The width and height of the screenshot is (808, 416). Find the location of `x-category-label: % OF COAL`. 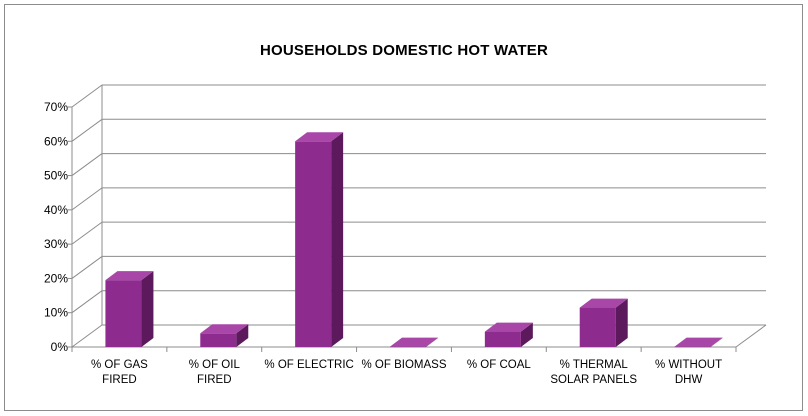

x-category-label: % OF COAL is located at coordinates (499, 365).